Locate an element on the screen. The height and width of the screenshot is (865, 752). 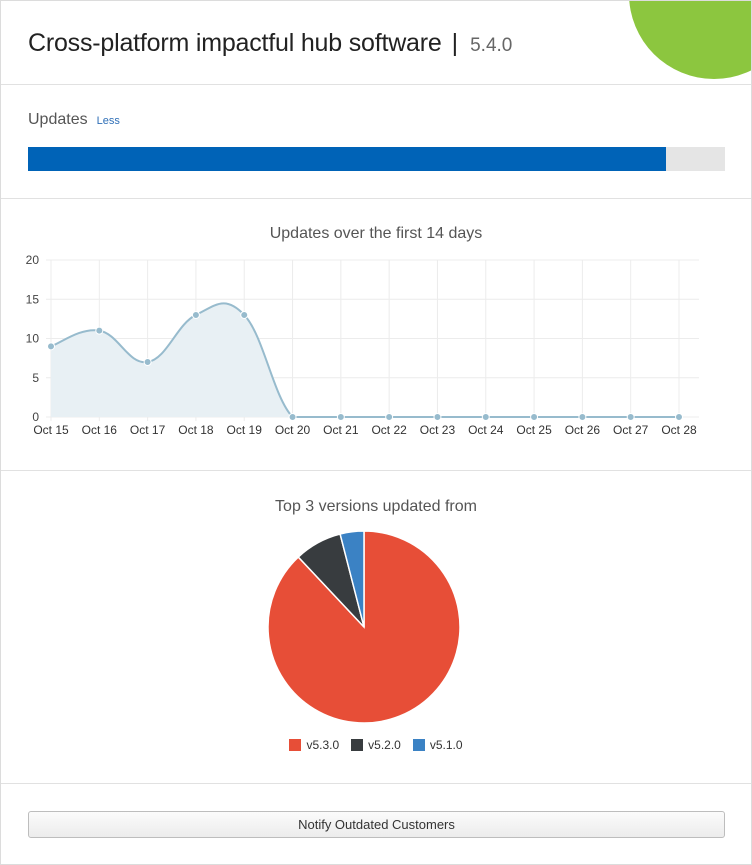
legend-item-v5.1.0: v5.1.0 is located at coordinates (437, 745).